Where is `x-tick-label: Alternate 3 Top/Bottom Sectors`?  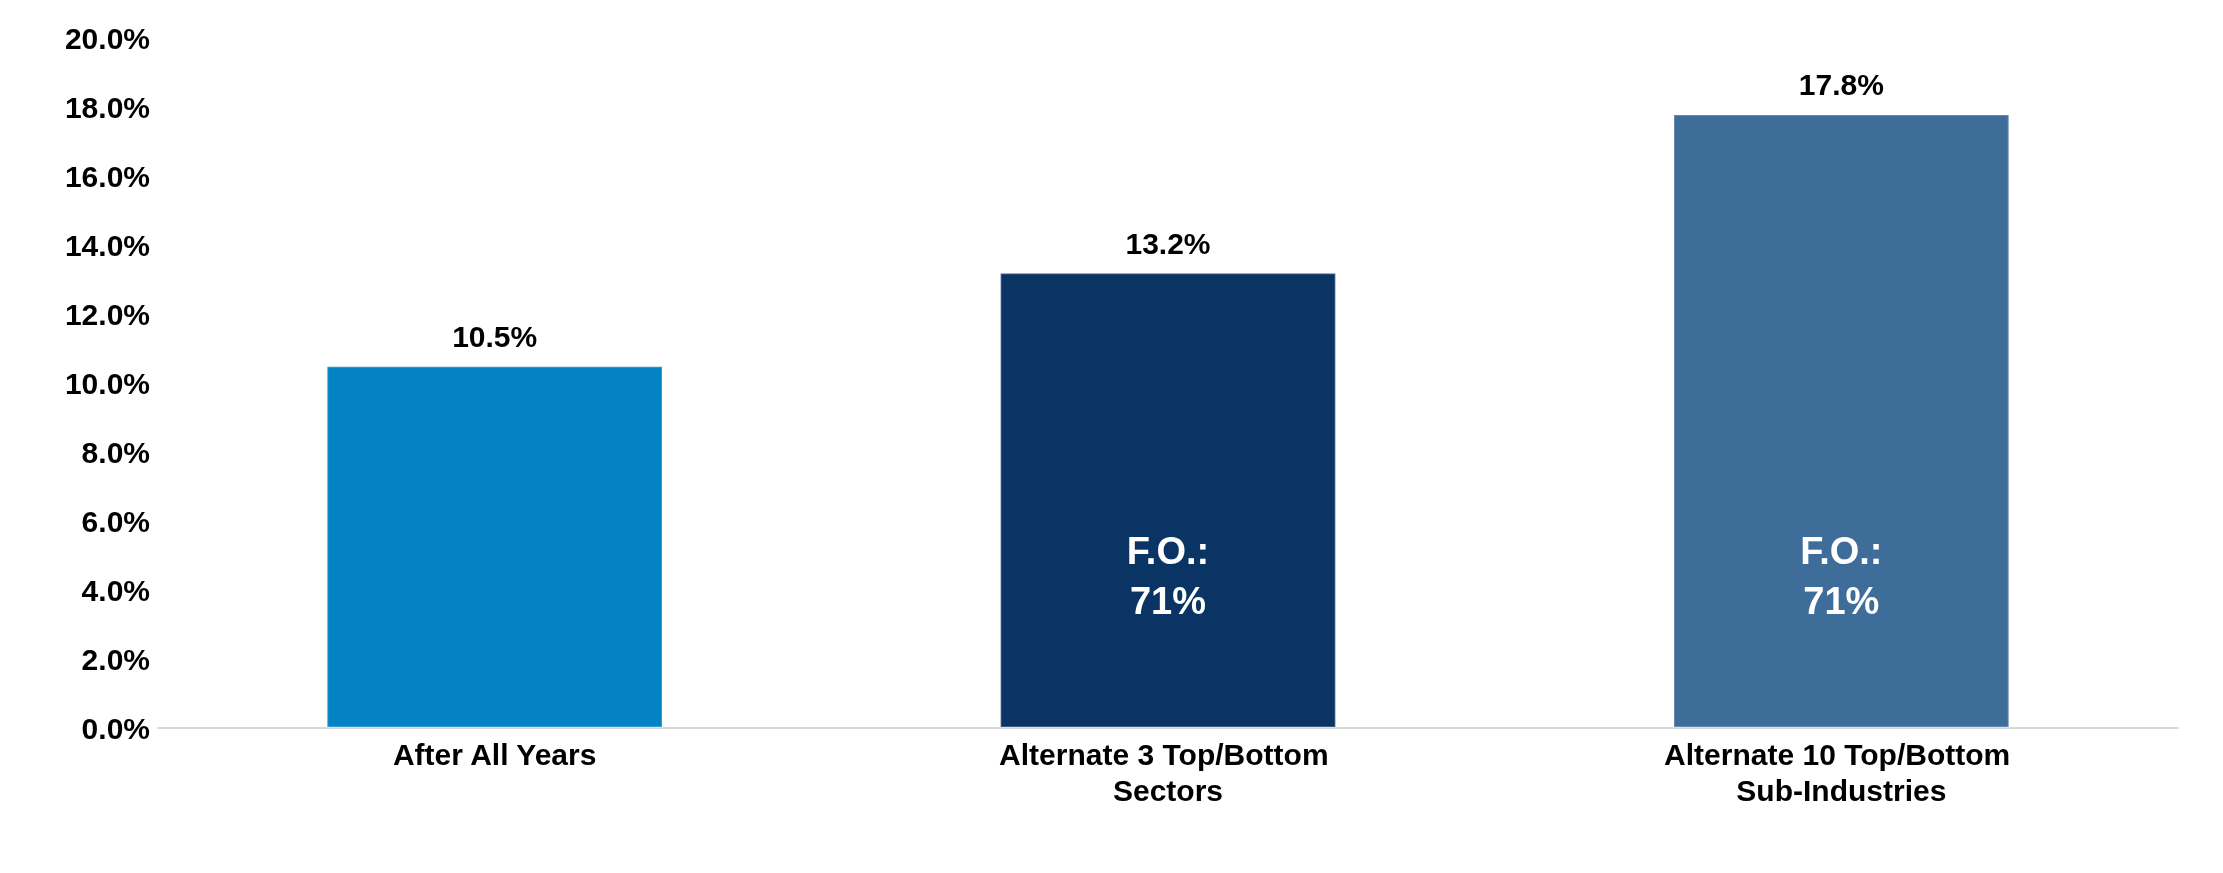 x-tick-label: Alternate 3 Top/Bottom Sectors is located at coordinates (1168, 772).